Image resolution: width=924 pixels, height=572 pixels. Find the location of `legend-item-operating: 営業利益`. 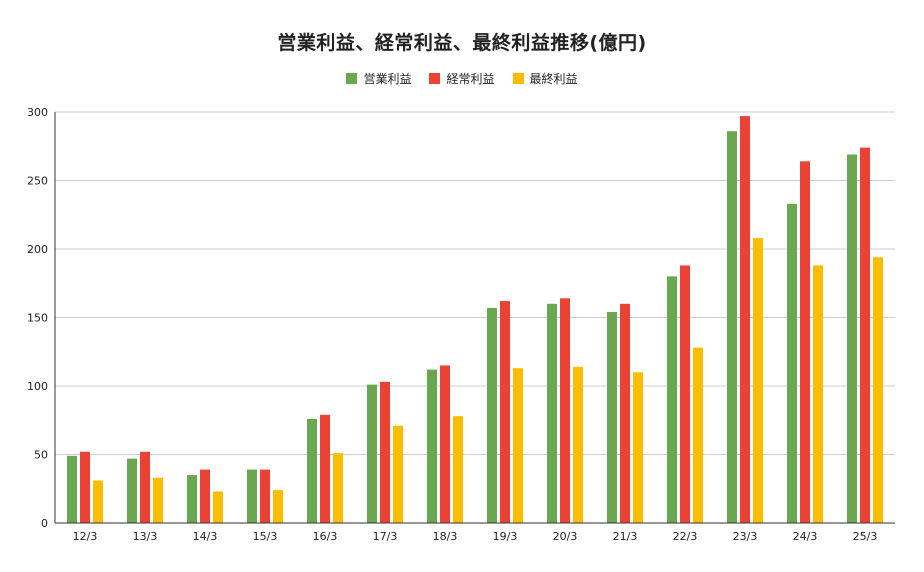

legend-item-operating: 営業利益 is located at coordinates (378, 78).